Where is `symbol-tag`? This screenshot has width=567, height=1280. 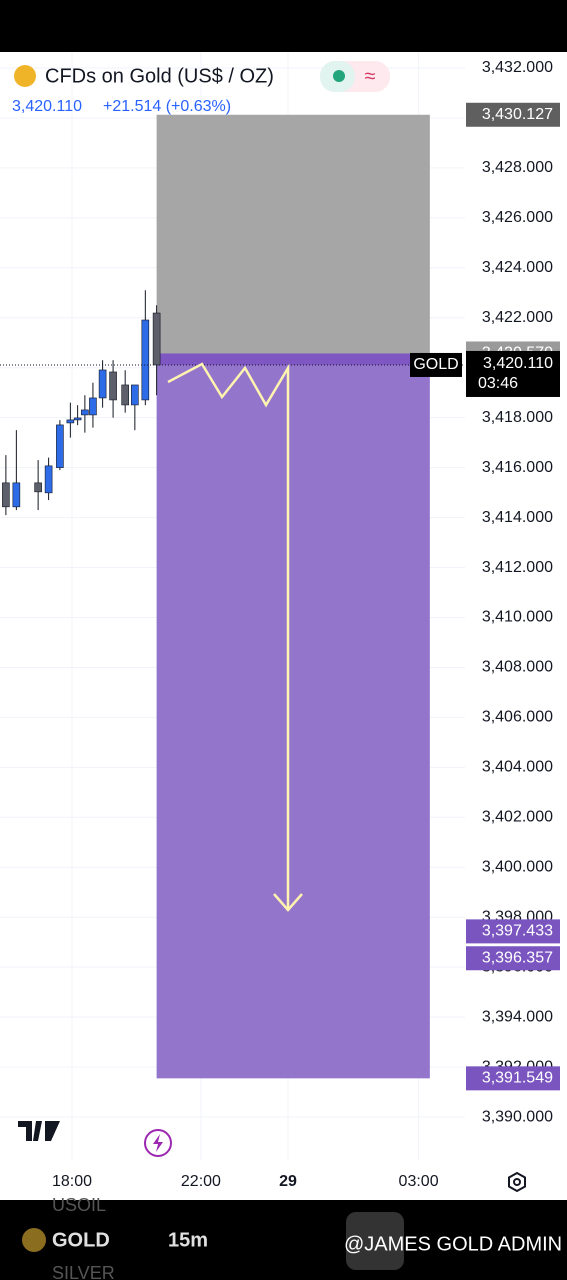
symbol-tag is located at coordinates (436, 364).